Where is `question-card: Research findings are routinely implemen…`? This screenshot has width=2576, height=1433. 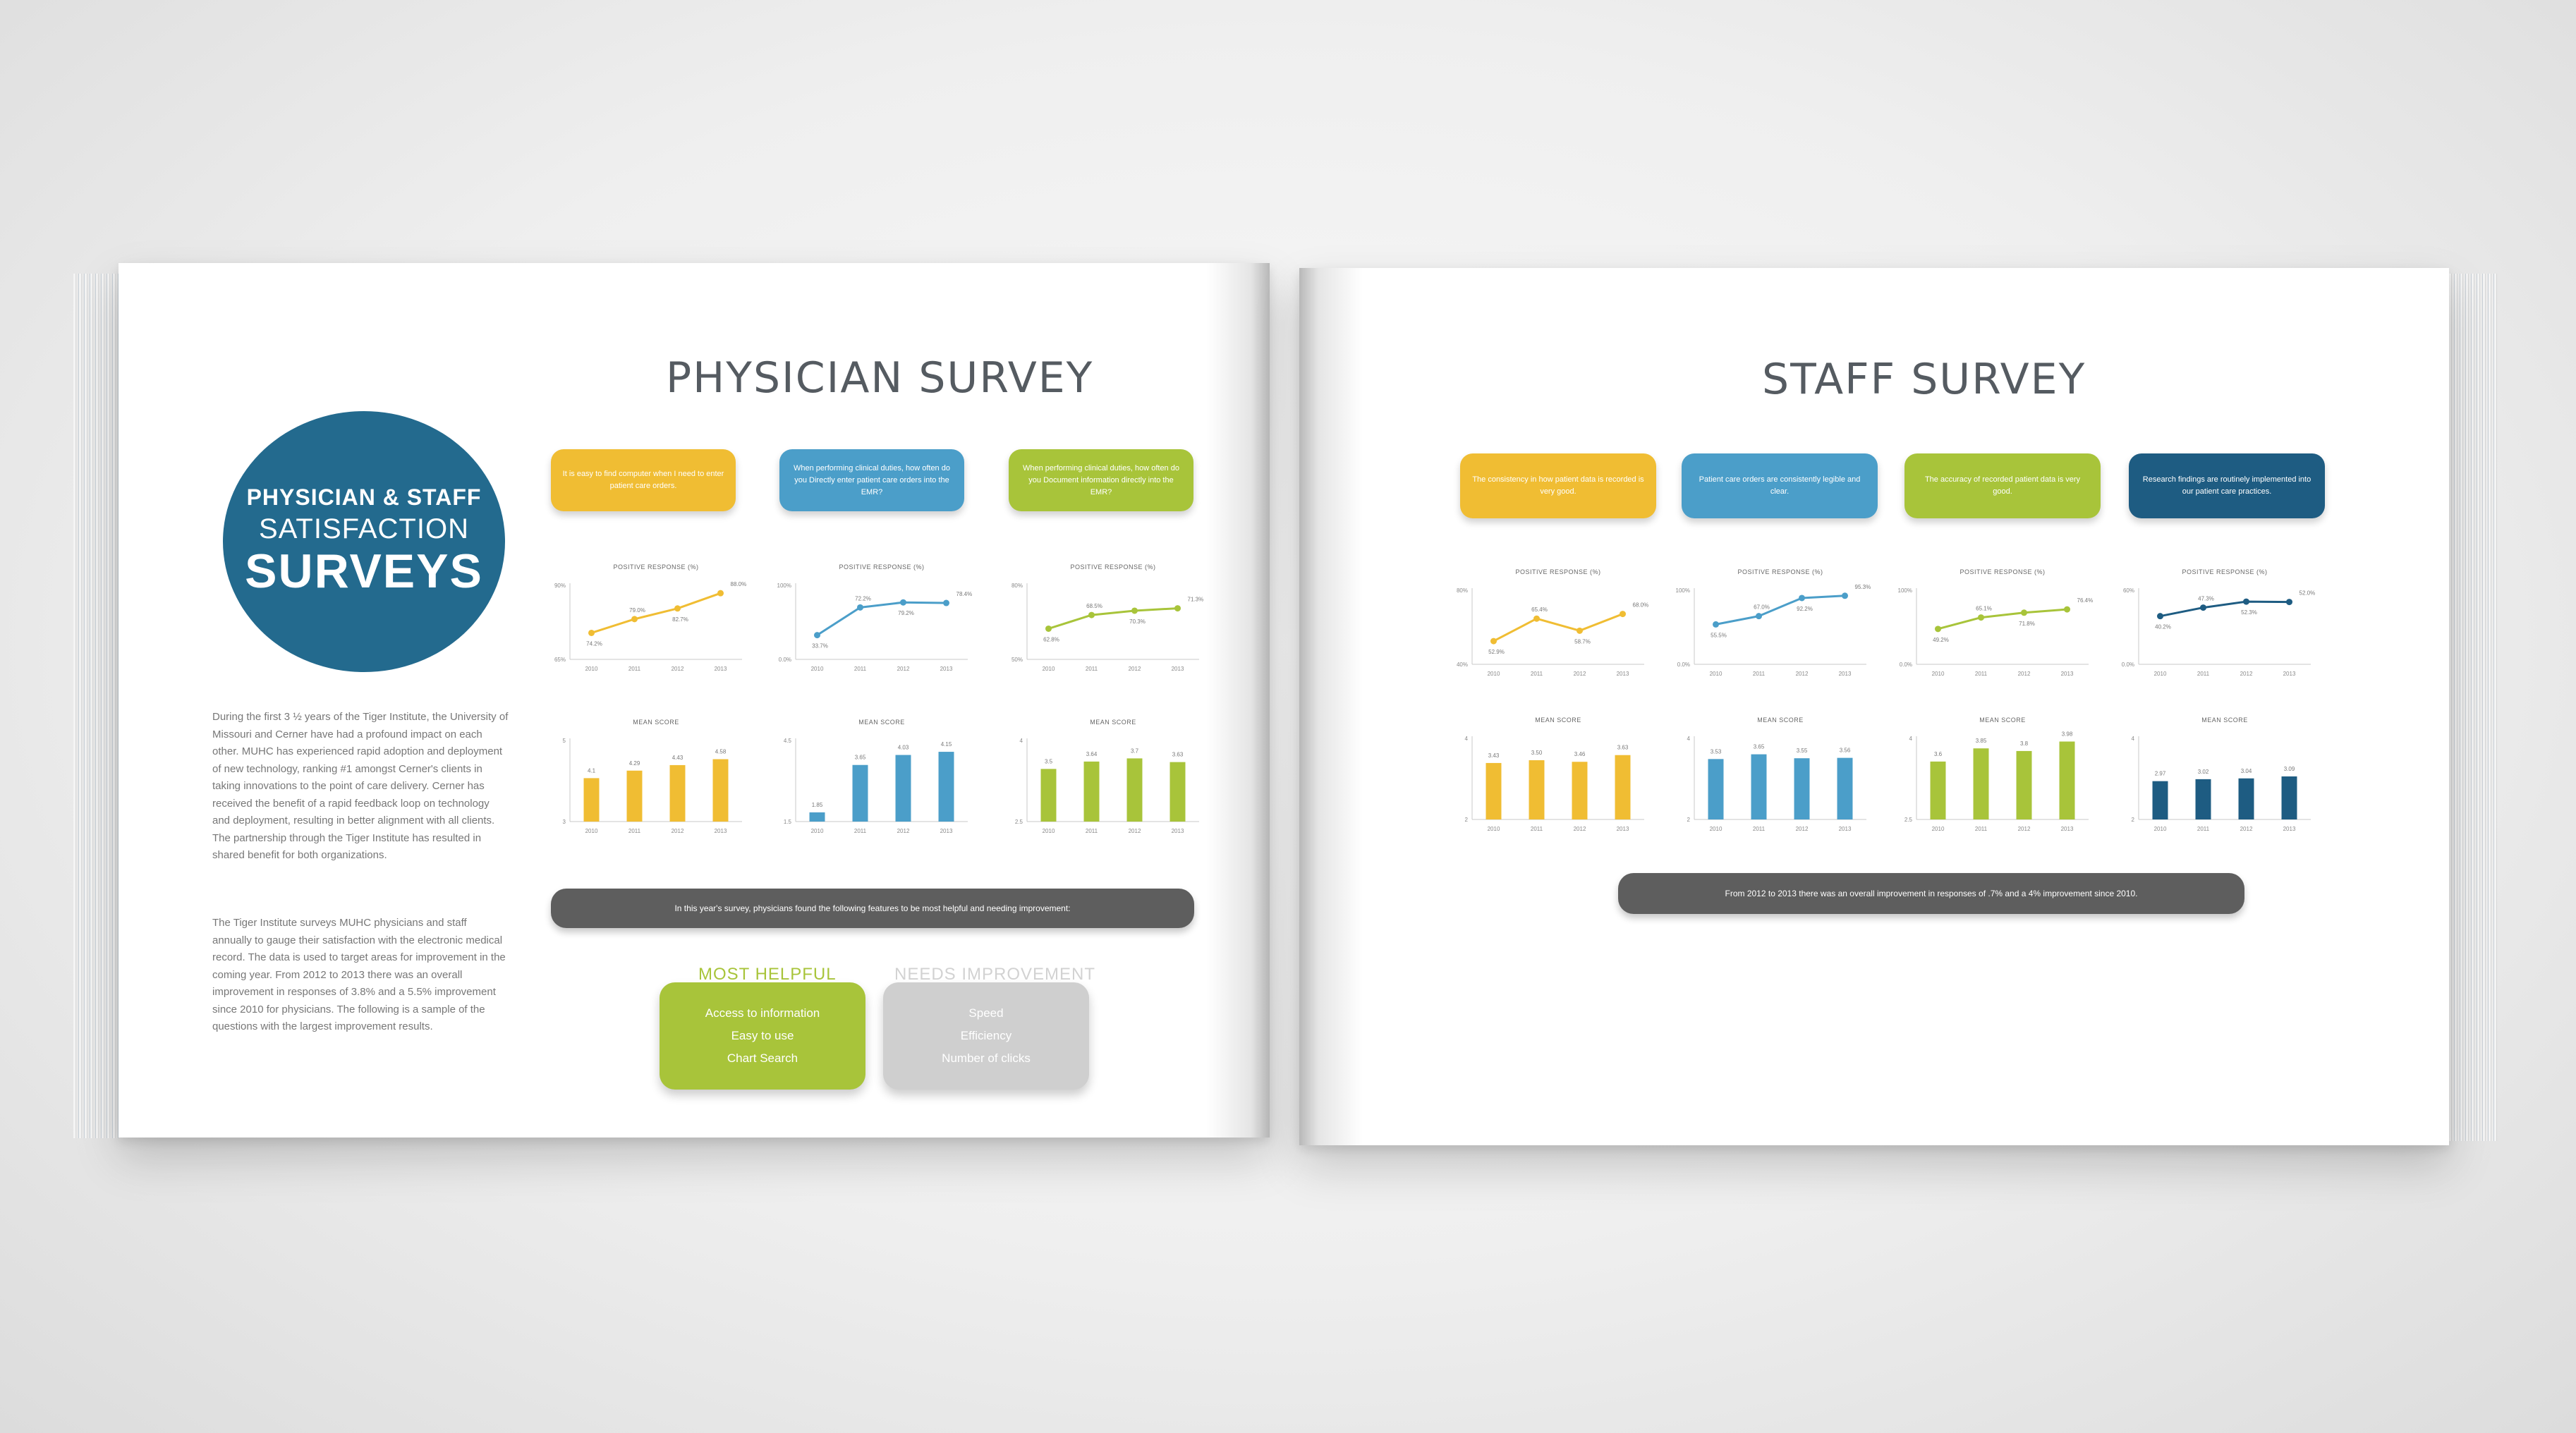
question-card: Research findings are routinely implemen… is located at coordinates (2227, 485).